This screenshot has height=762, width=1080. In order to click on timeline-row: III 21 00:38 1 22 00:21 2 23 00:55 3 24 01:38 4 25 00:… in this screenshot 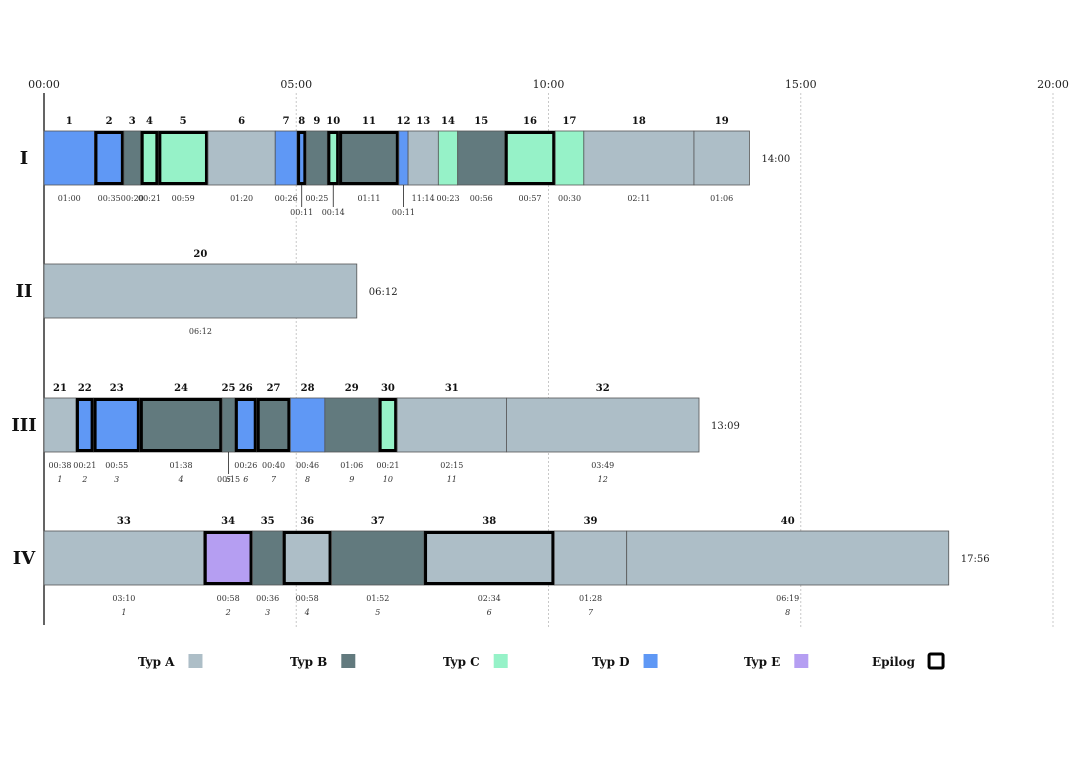, I will do `click(375, 433)`.